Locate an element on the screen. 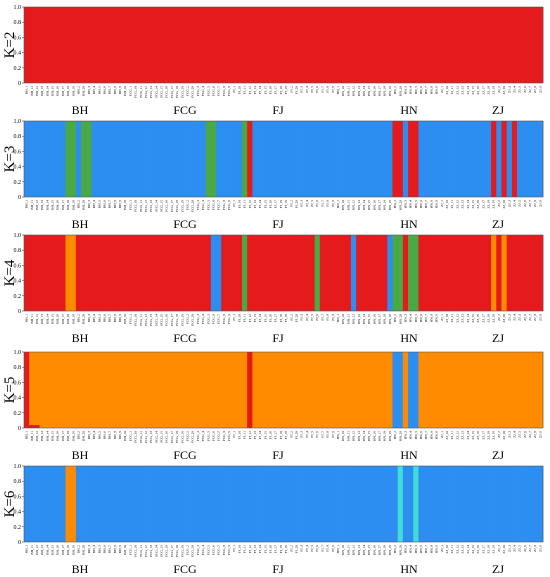 This screenshot has width=550, height=577. y-tick-label: 1.0 is located at coordinates (18, 122).